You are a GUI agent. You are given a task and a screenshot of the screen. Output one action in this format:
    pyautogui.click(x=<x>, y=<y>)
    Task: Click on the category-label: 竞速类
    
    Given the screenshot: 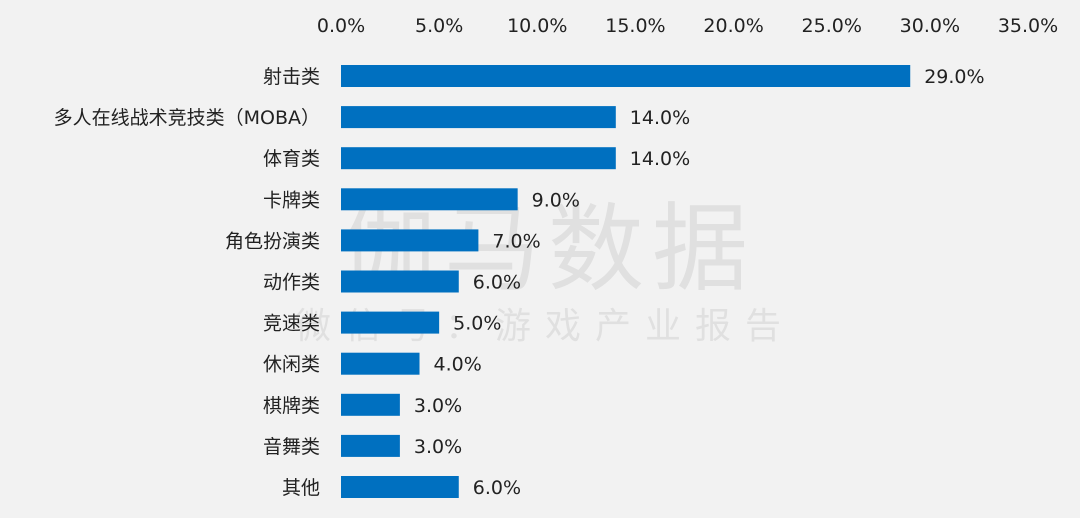 What is the action you would take?
    pyautogui.click(x=291, y=324)
    